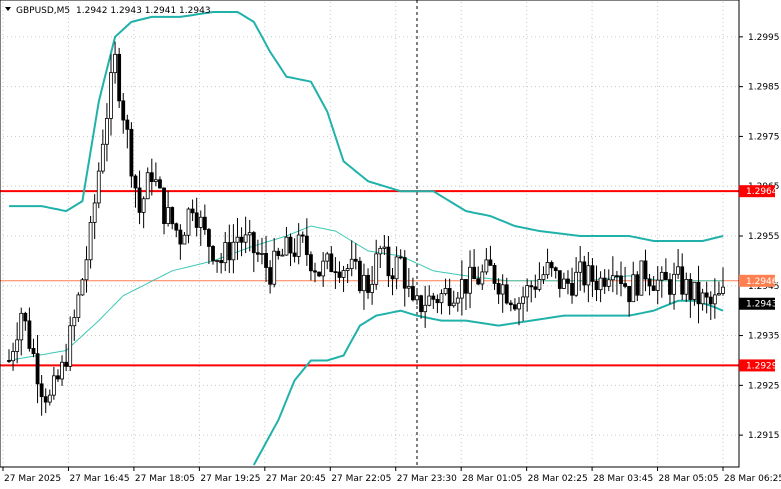 The height and width of the screenshot is (489, 781). What do you see at coordinates (43, 11) in the screenshot?
I see `symbol-label: GBPUSD,M5` at bounding box center [43, 11].